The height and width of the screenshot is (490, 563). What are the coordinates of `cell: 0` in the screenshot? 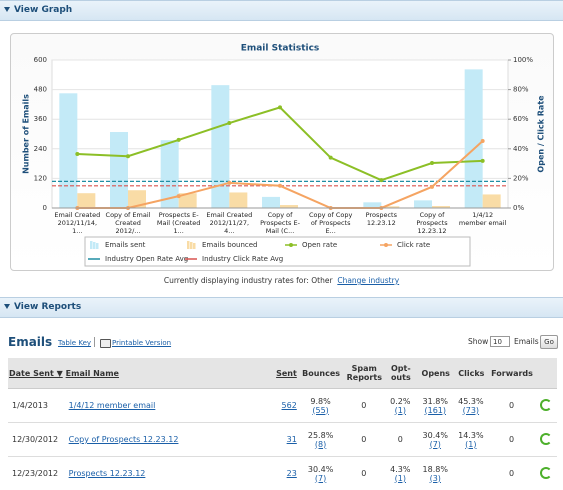 It's located at (512, 405).